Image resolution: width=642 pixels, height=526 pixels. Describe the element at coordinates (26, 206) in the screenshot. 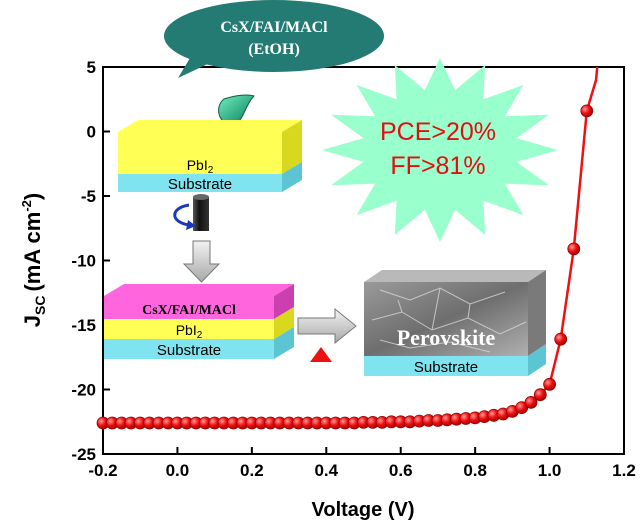

I see `y-label-exp: -2` at that location.